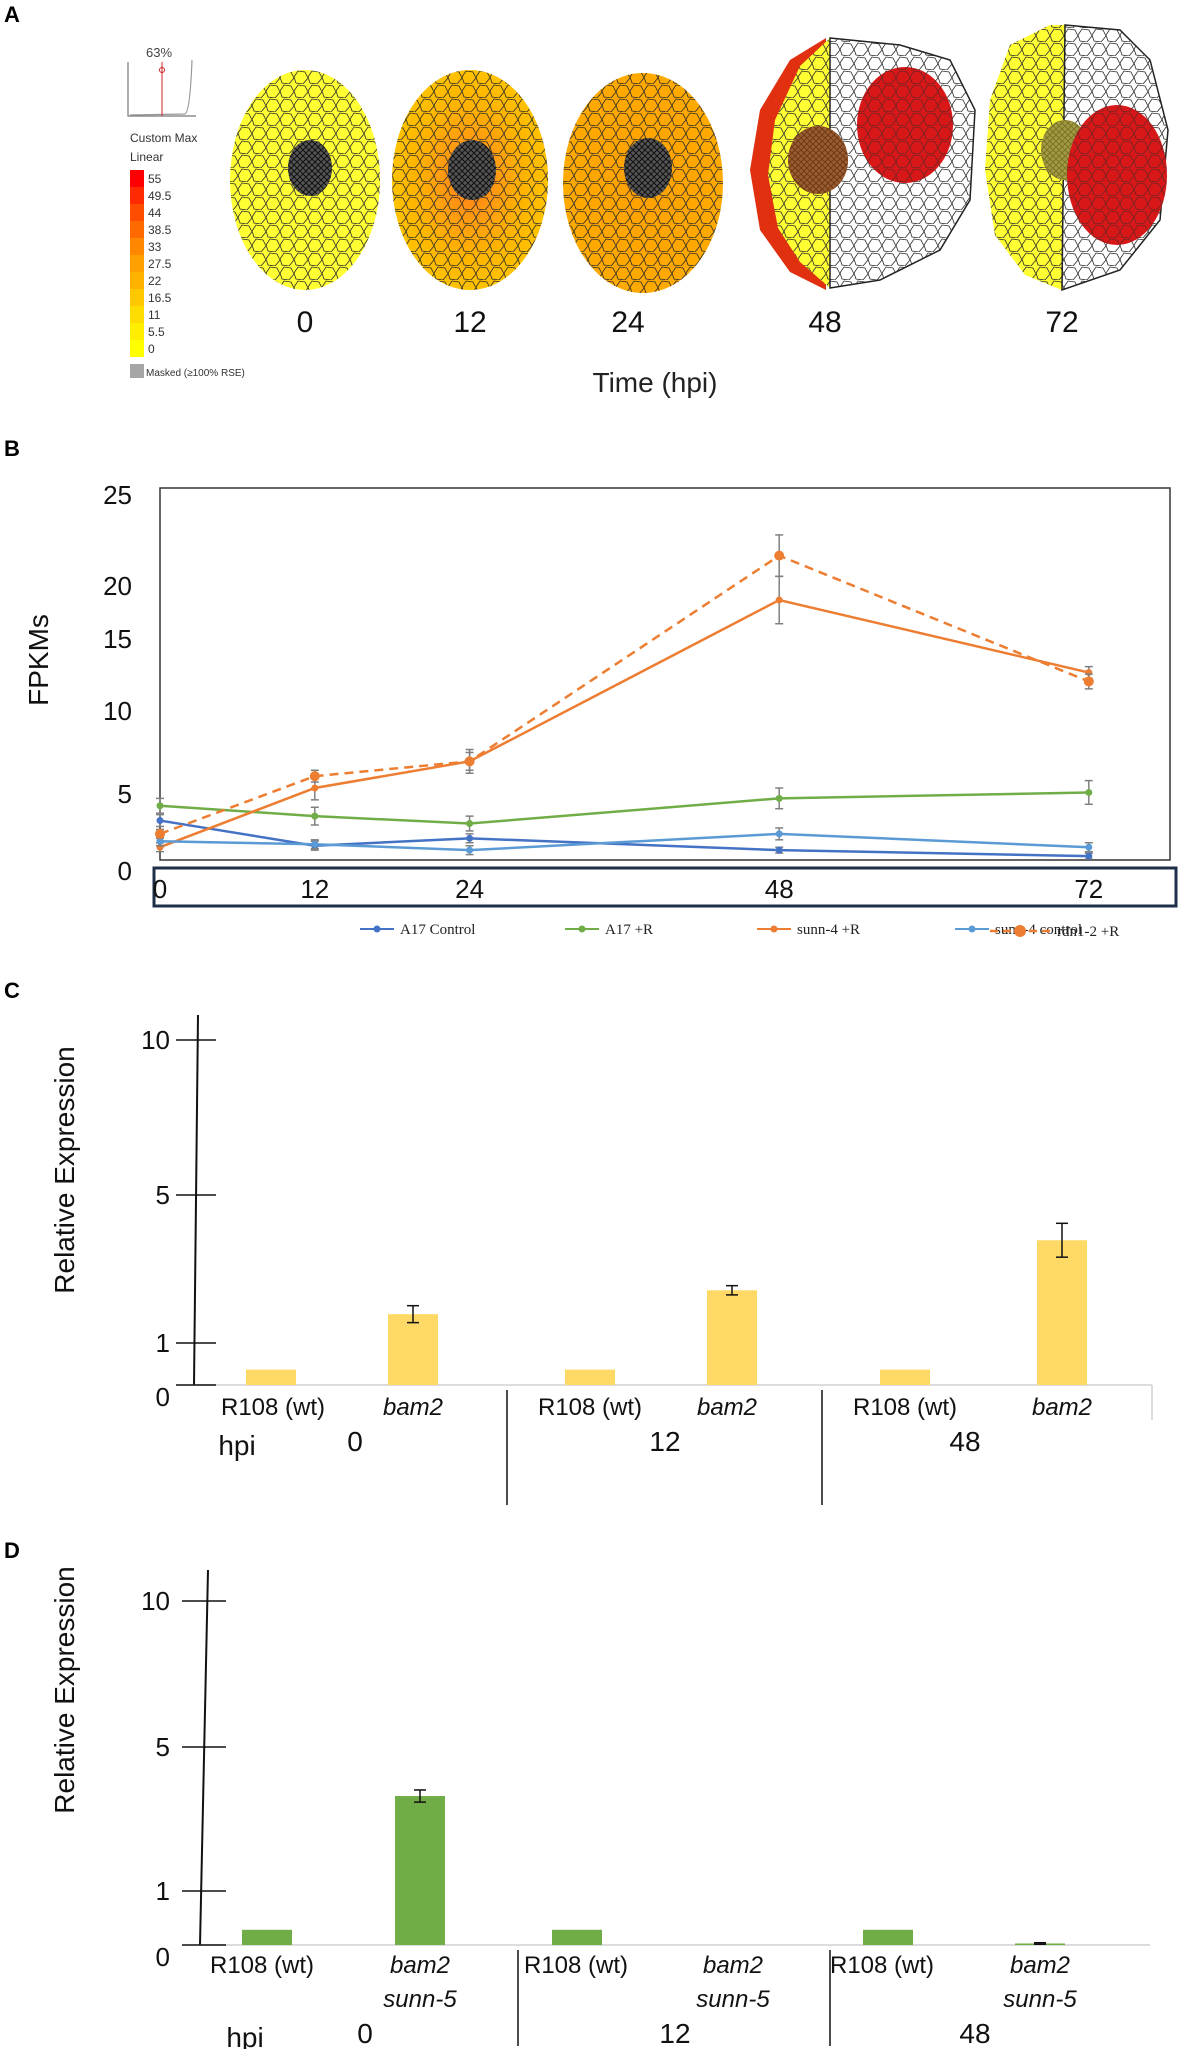 Image resolution: width=1202 pixels, height=2049 pixels. I want to click on legend-level-label: 16.5, so click(160, 298).